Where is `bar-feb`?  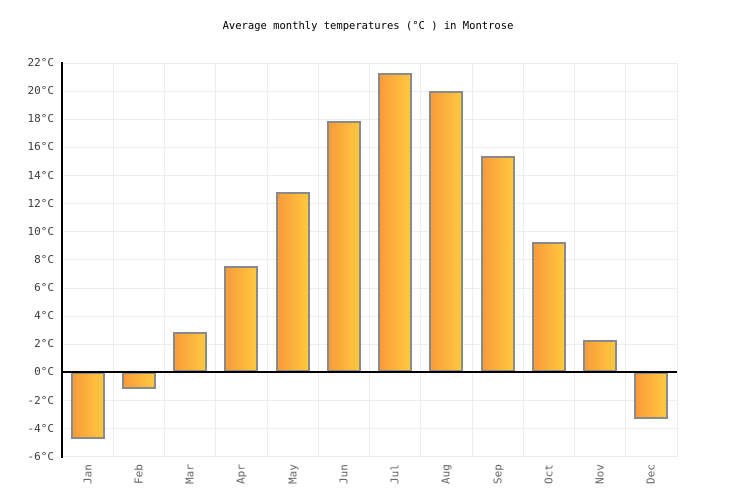
bar-feb is located at coordinates (138, 381).